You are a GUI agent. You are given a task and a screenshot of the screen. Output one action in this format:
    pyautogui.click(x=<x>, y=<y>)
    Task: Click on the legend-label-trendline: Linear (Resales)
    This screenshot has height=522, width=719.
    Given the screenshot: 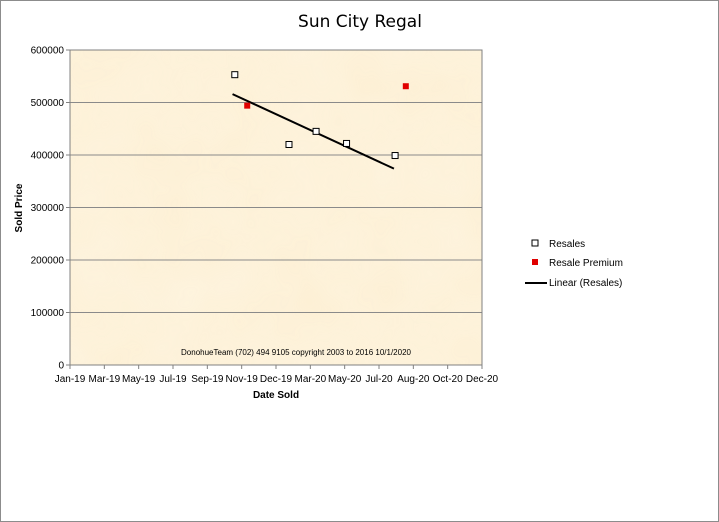 What is the action you would take?
    pyautogui.click(x=585, y=283)
    